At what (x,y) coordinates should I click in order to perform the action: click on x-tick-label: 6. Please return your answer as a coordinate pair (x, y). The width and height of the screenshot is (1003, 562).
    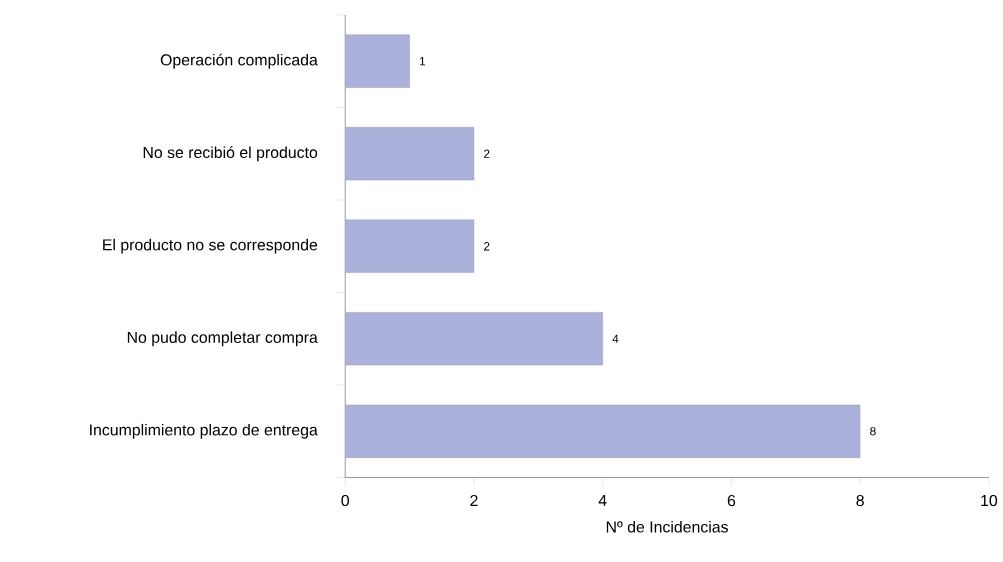
    Looking at the image, I should click on (731, 500).